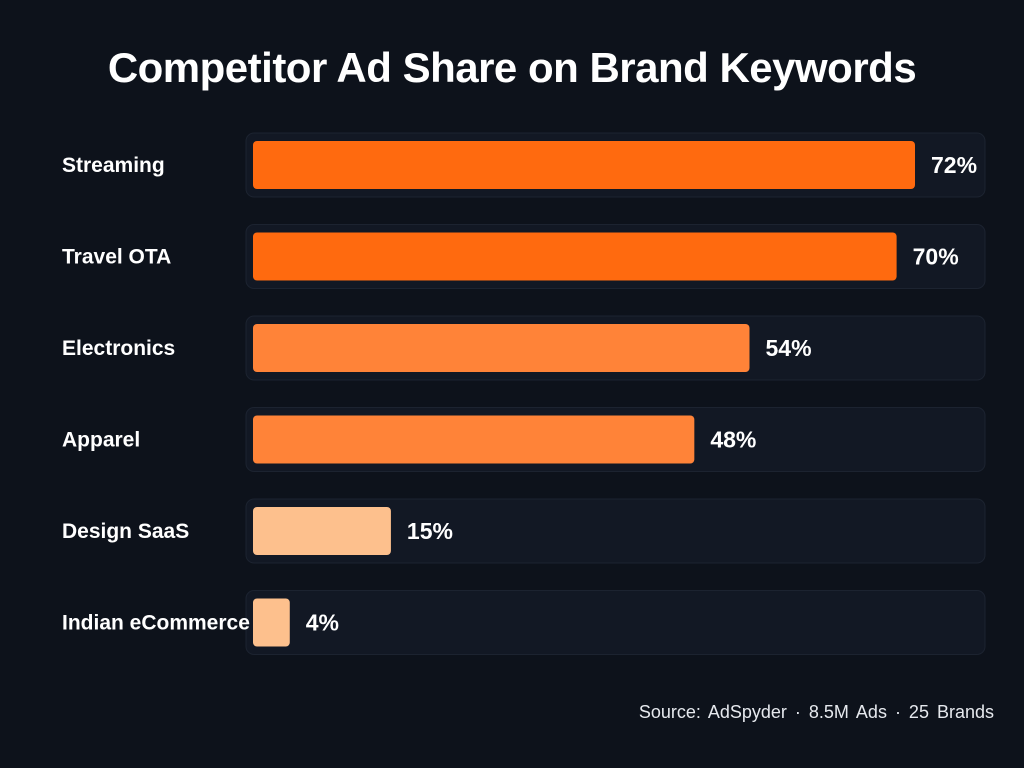 This screenshot has height=768, width=1024. I want to click on bar-design-saas, so click(322, 531).